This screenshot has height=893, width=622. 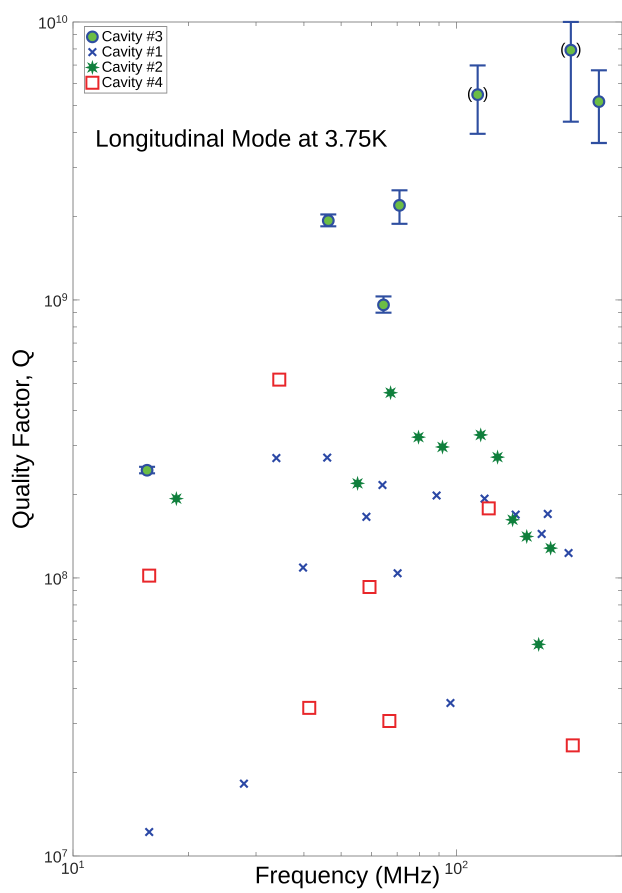 I want to click on y-tick-label: 10$^{7}$, so click(x=56, y=856).